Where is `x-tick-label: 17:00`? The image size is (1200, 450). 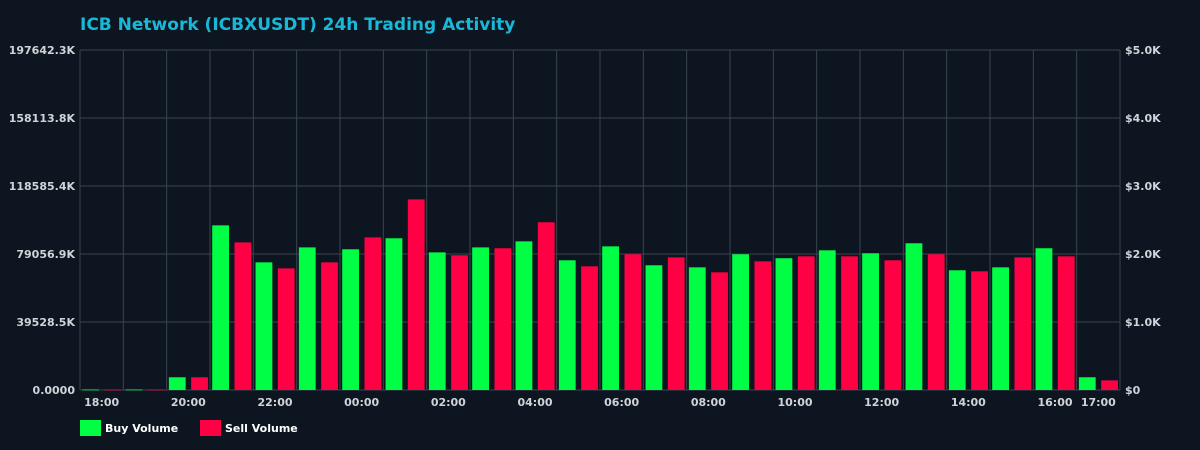 x-tick-label: 17:00 is located at coordinates (1098, 402).